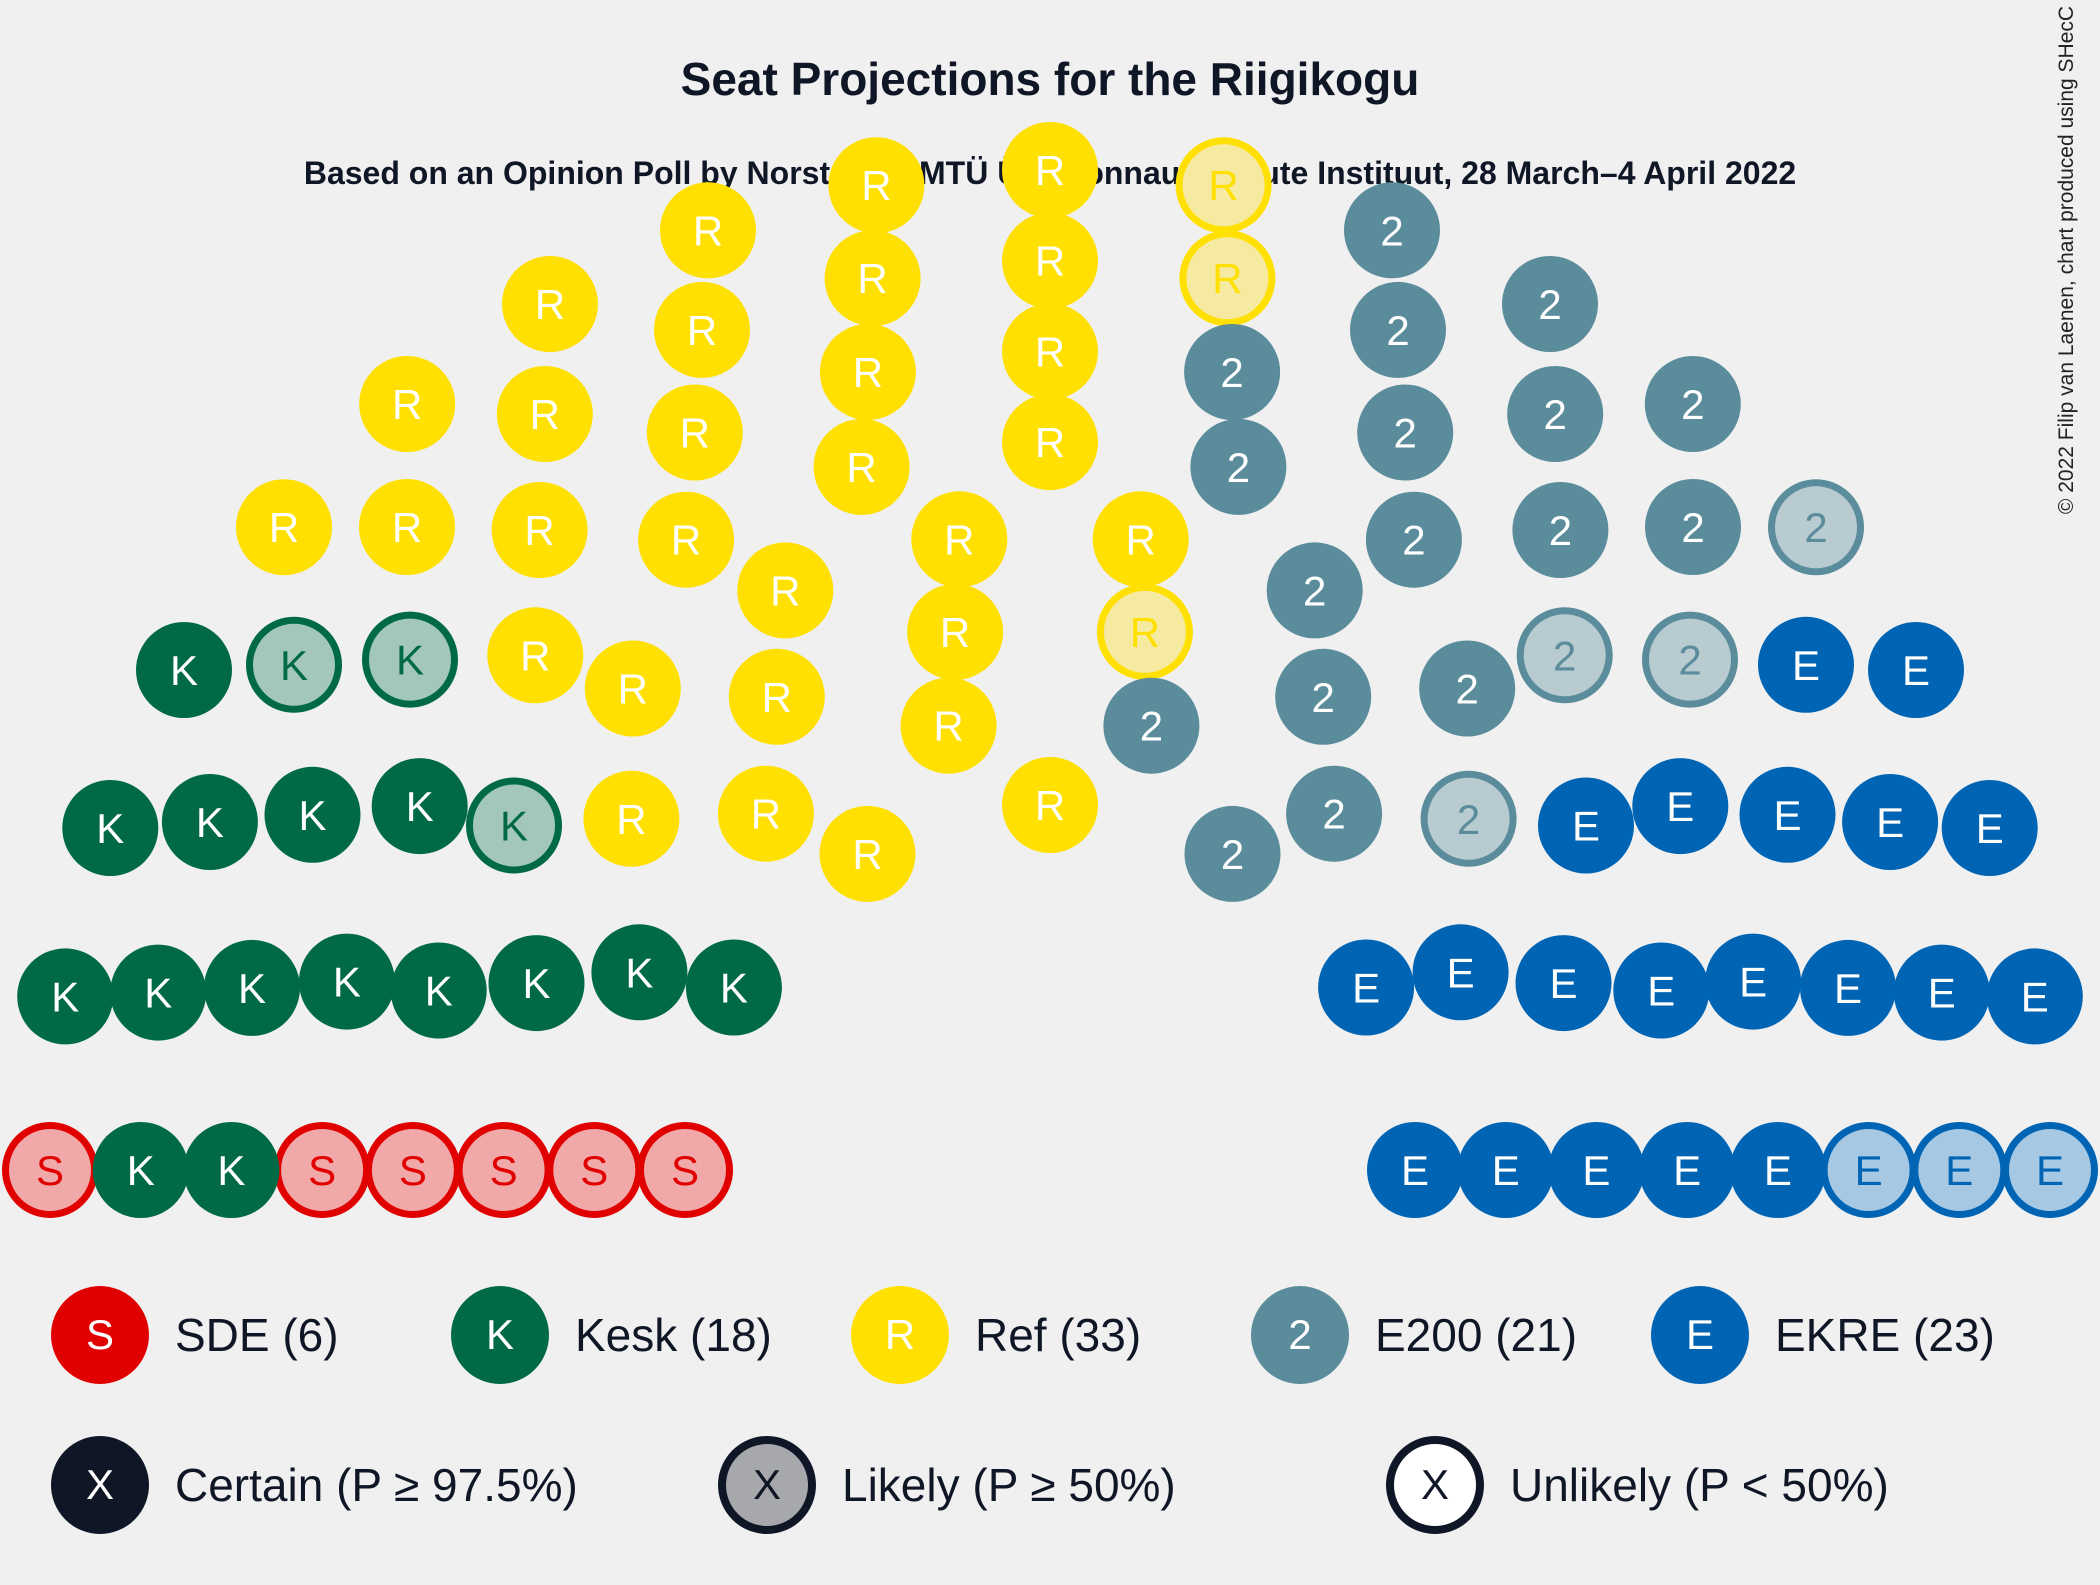 The image size is (2100, 1585). I want to click on legend-item-r: R Ref (33), so click(995, 1335).